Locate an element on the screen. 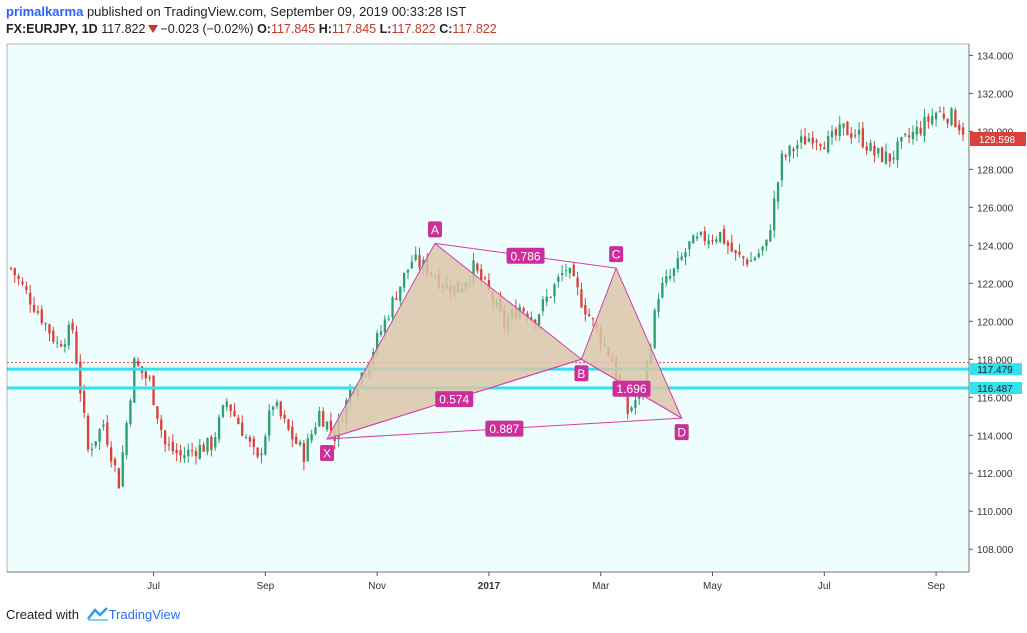 This screenshot has width=1027, height=633. support-level-label: 116.487 is located at coordinates (995, 389).